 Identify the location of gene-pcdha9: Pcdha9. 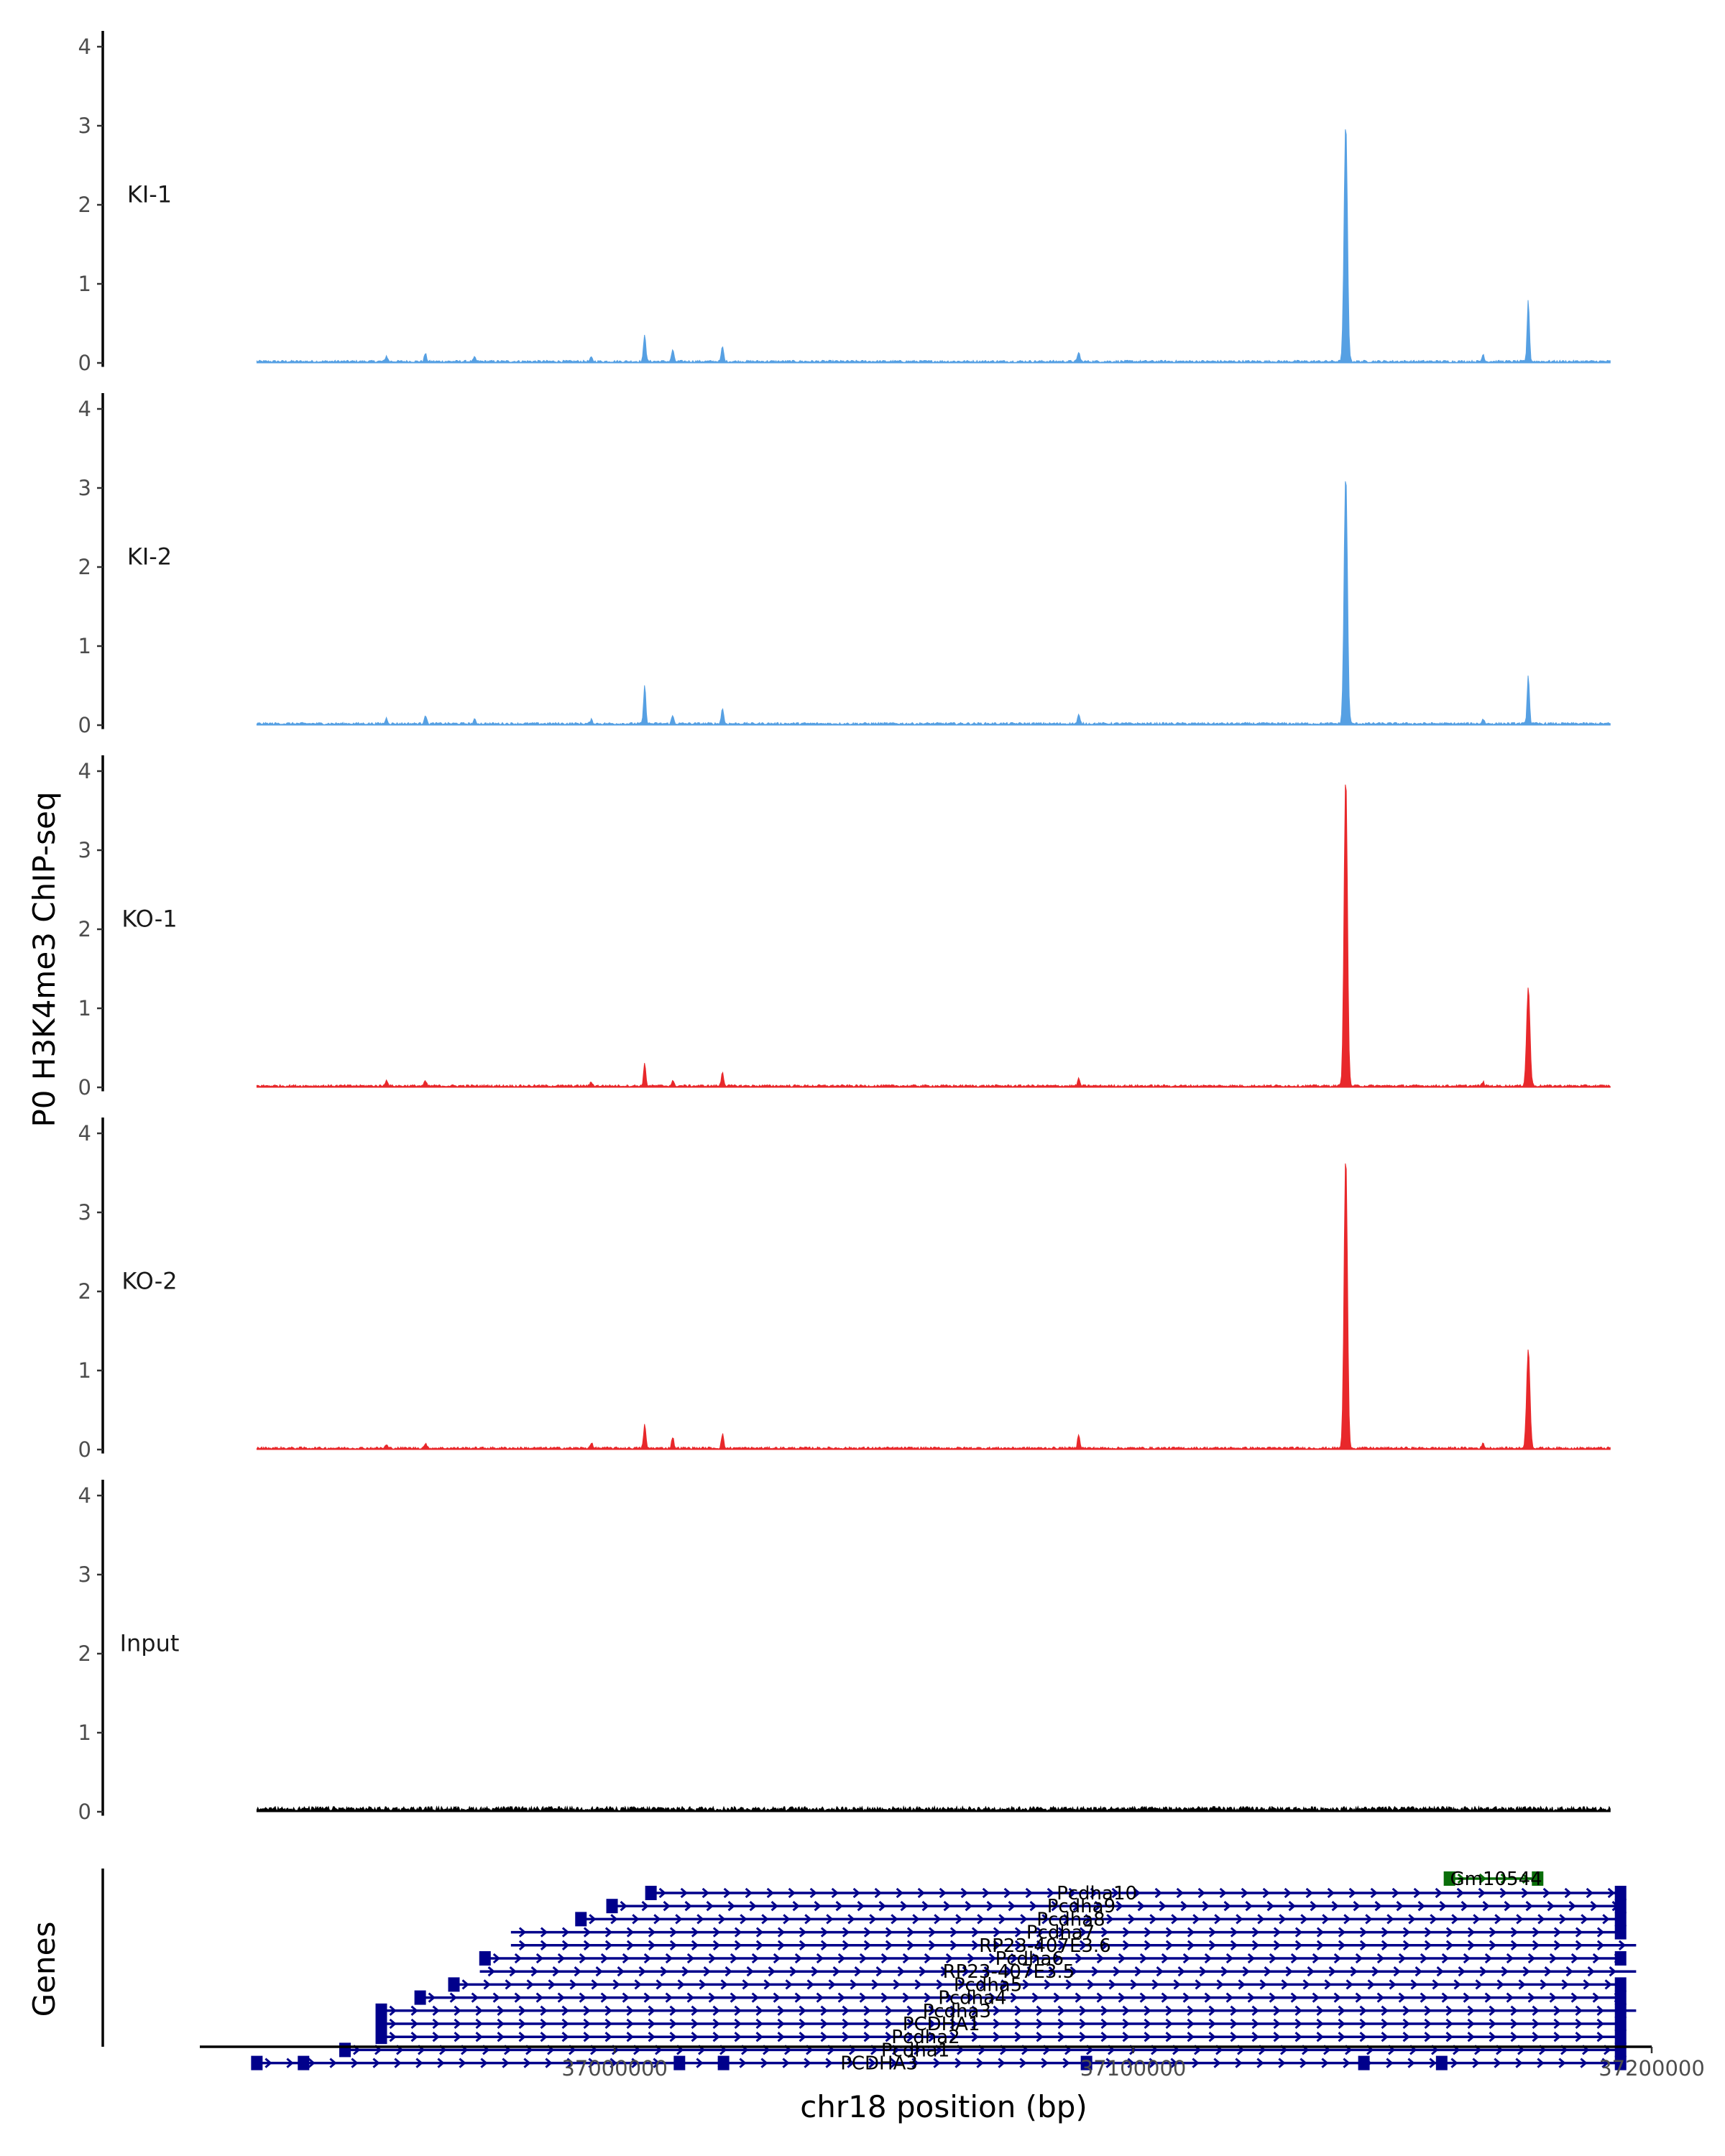
(1116, 1906).